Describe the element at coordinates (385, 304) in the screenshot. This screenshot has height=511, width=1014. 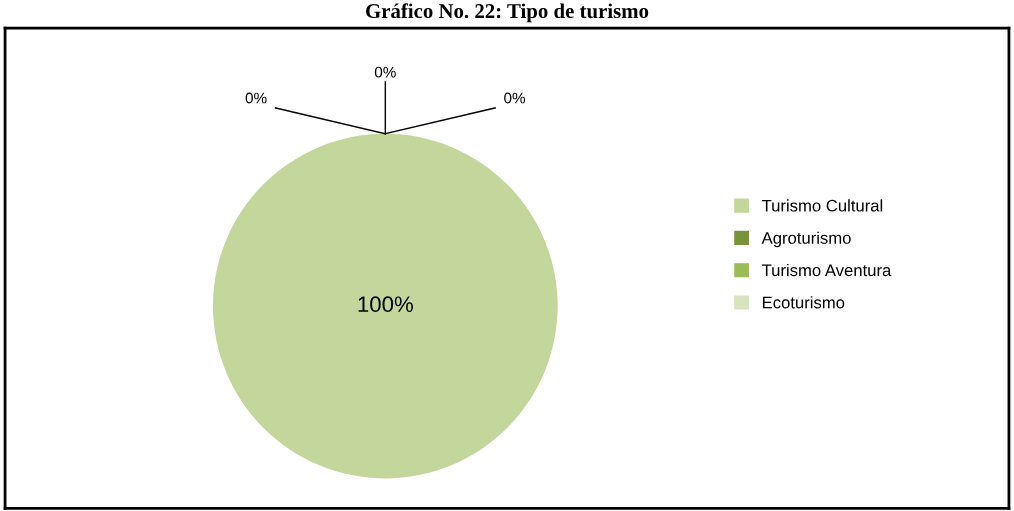
I see `data-label: 100%` at that location.